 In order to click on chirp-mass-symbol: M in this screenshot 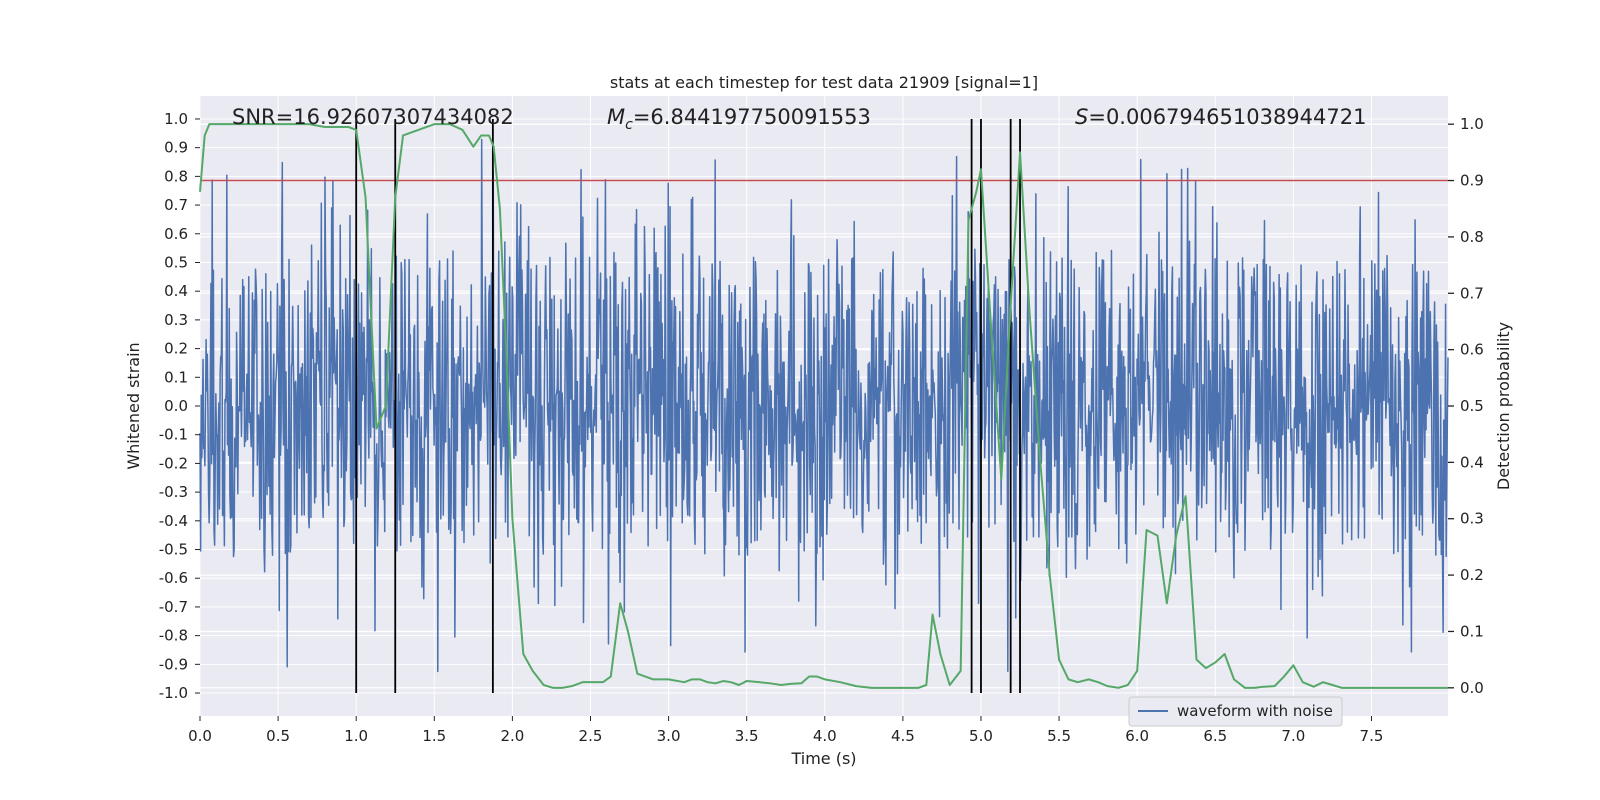, I will do `click(616, 117)`.